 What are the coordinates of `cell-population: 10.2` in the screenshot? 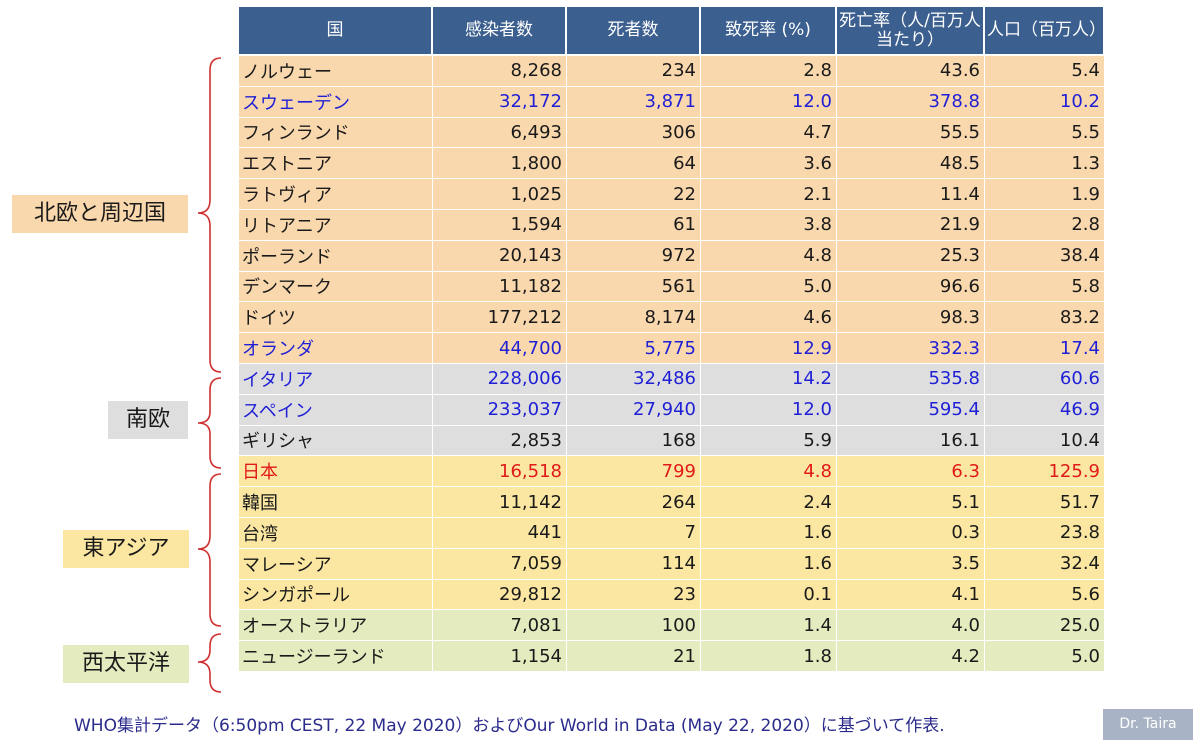 It's located at (1045, 102).